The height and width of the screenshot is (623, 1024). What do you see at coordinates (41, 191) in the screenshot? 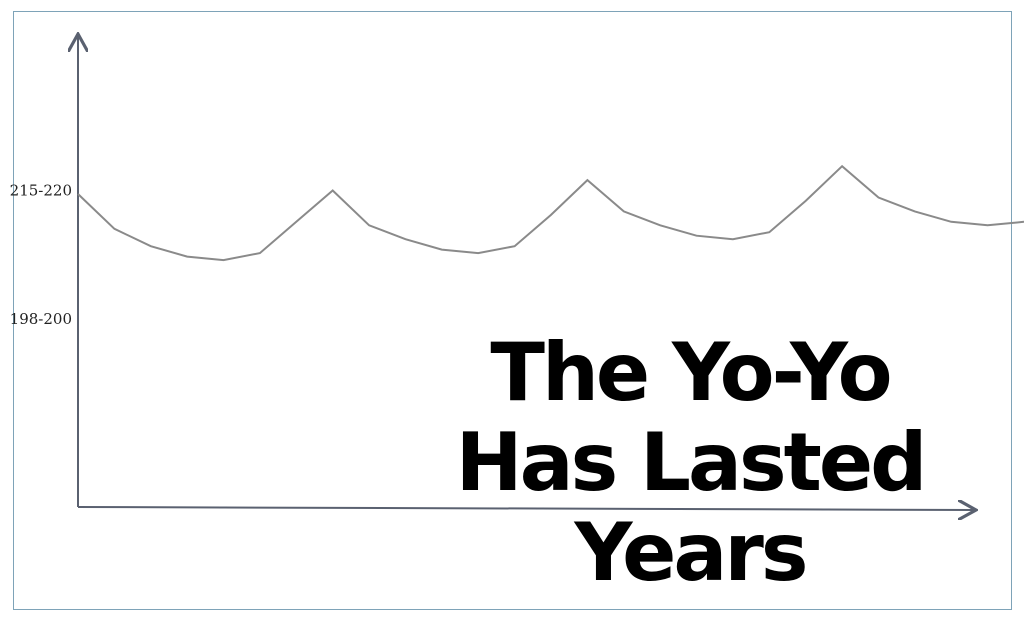
I see `y-tick-label: 215-220` at bounding box center [41, 191].